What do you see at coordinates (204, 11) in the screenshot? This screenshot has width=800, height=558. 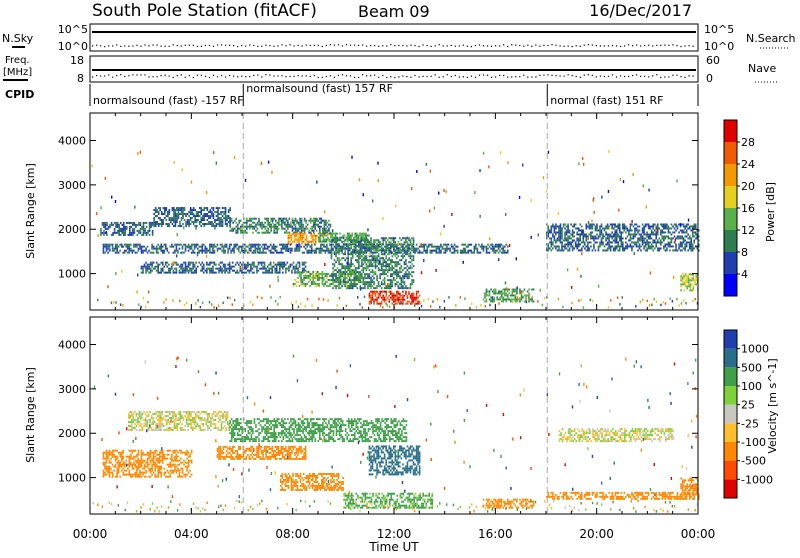 I see `station-title: South Pole Station (fitACF)` at bounding box center [204, 11].